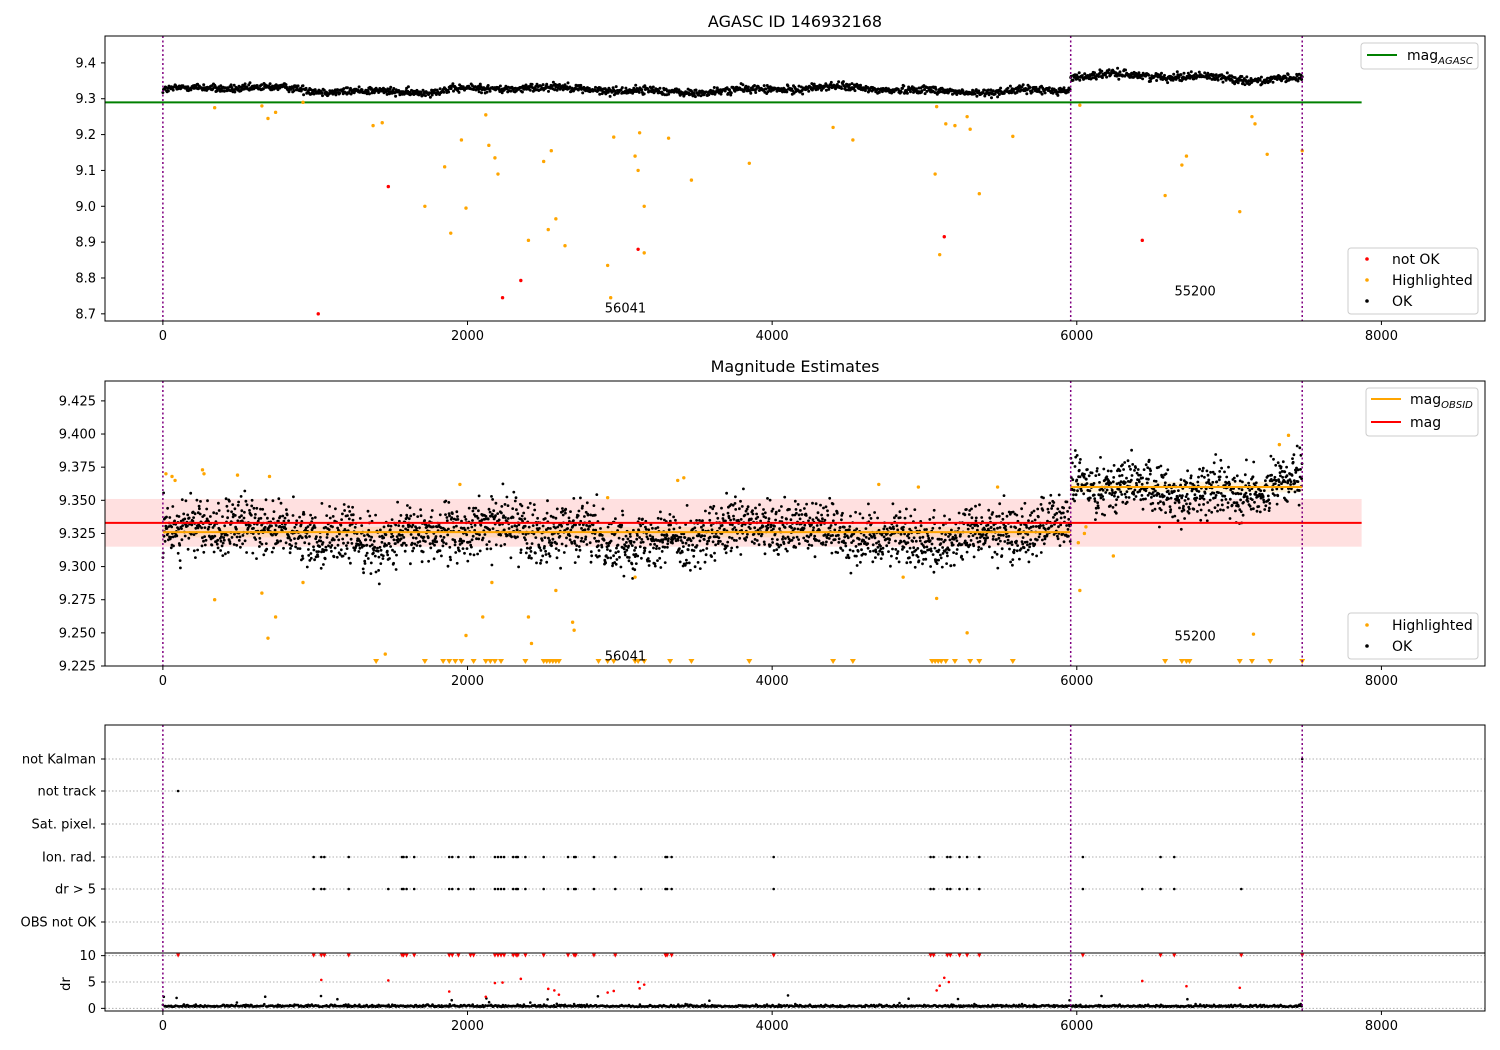 Image resolution: width=1500 pixels, height=1050 pixels. Describe the element at coordinates (1076, 336) in the screenshot. I see `x-tick-label: 6000` at that location.